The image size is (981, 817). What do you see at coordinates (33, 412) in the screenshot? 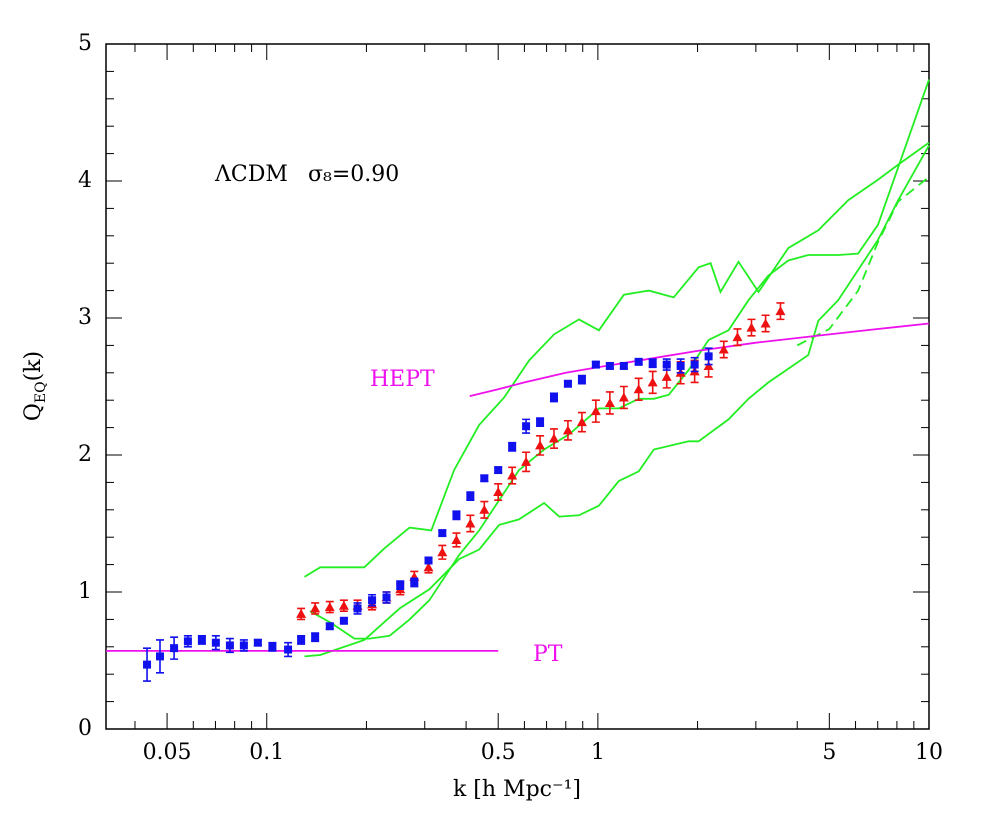
I see `y-label-main: Q` at bounding box center [33, 412].